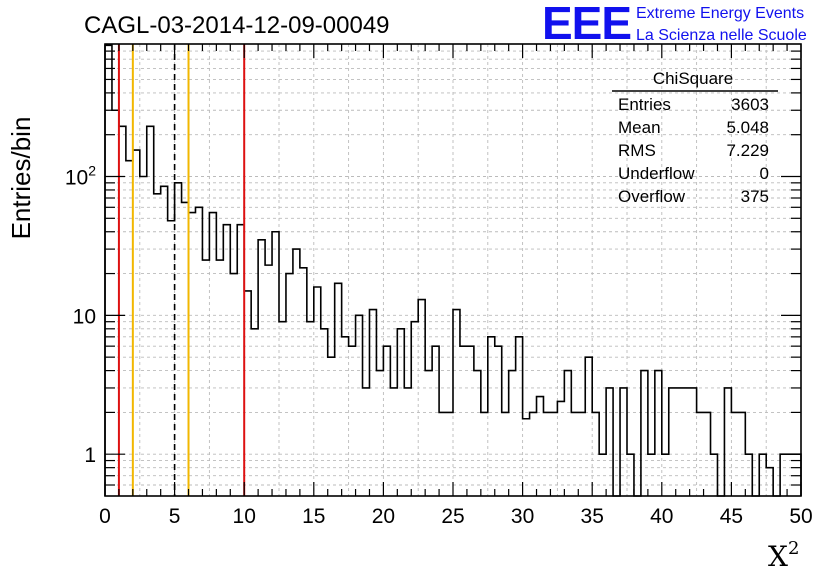 The image size is (836, 572). I want to click on stats-label: Underflow, so click(656, 173).